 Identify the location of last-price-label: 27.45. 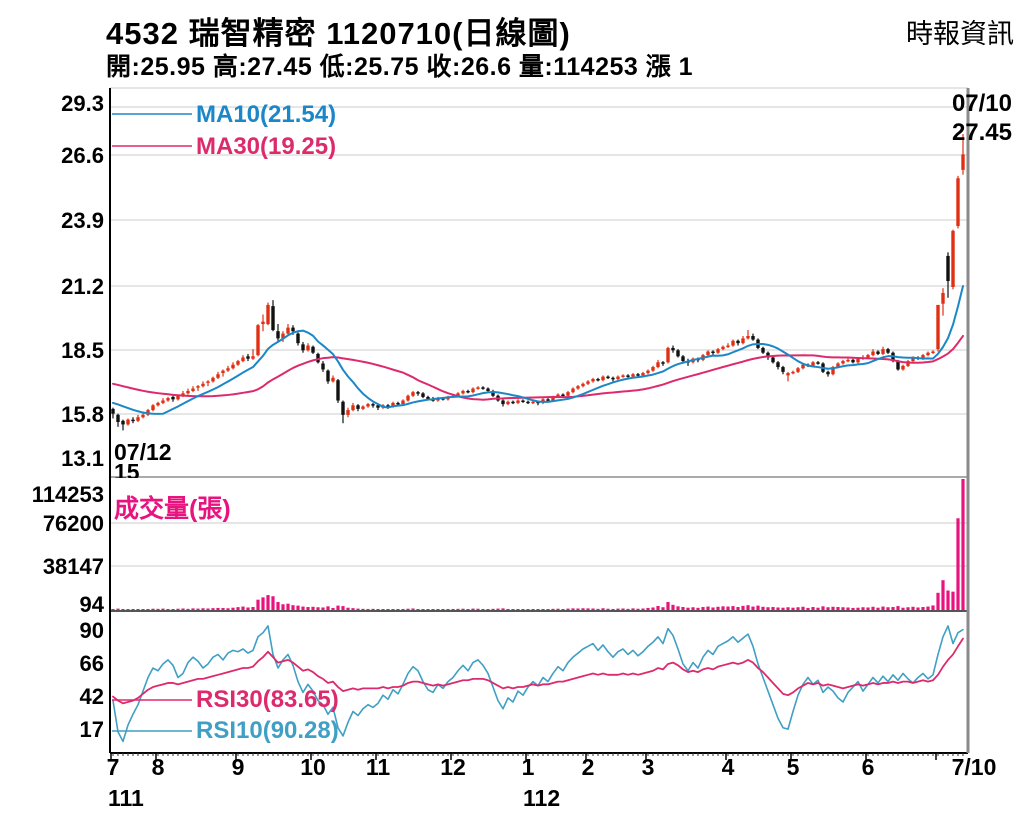
(981, 132).